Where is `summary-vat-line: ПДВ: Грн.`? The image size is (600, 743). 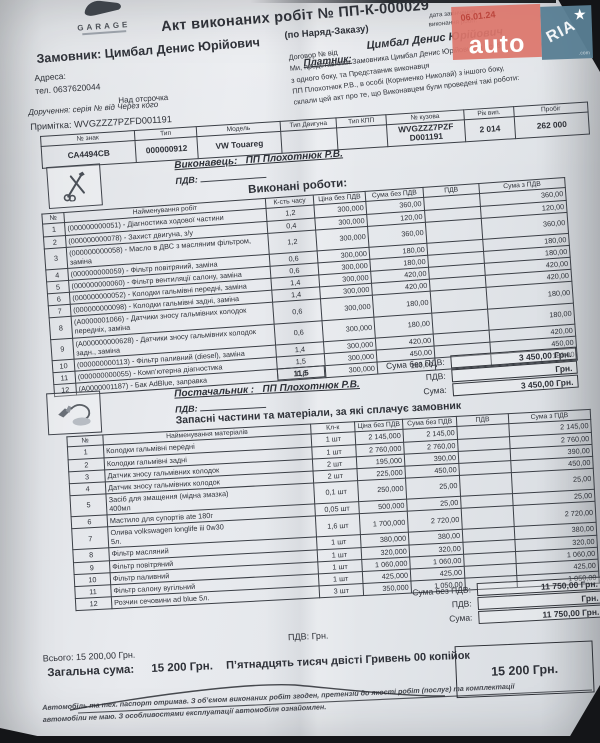 summary-vat-line: ПДВ: Грн. is located at coordinates (308, 636).